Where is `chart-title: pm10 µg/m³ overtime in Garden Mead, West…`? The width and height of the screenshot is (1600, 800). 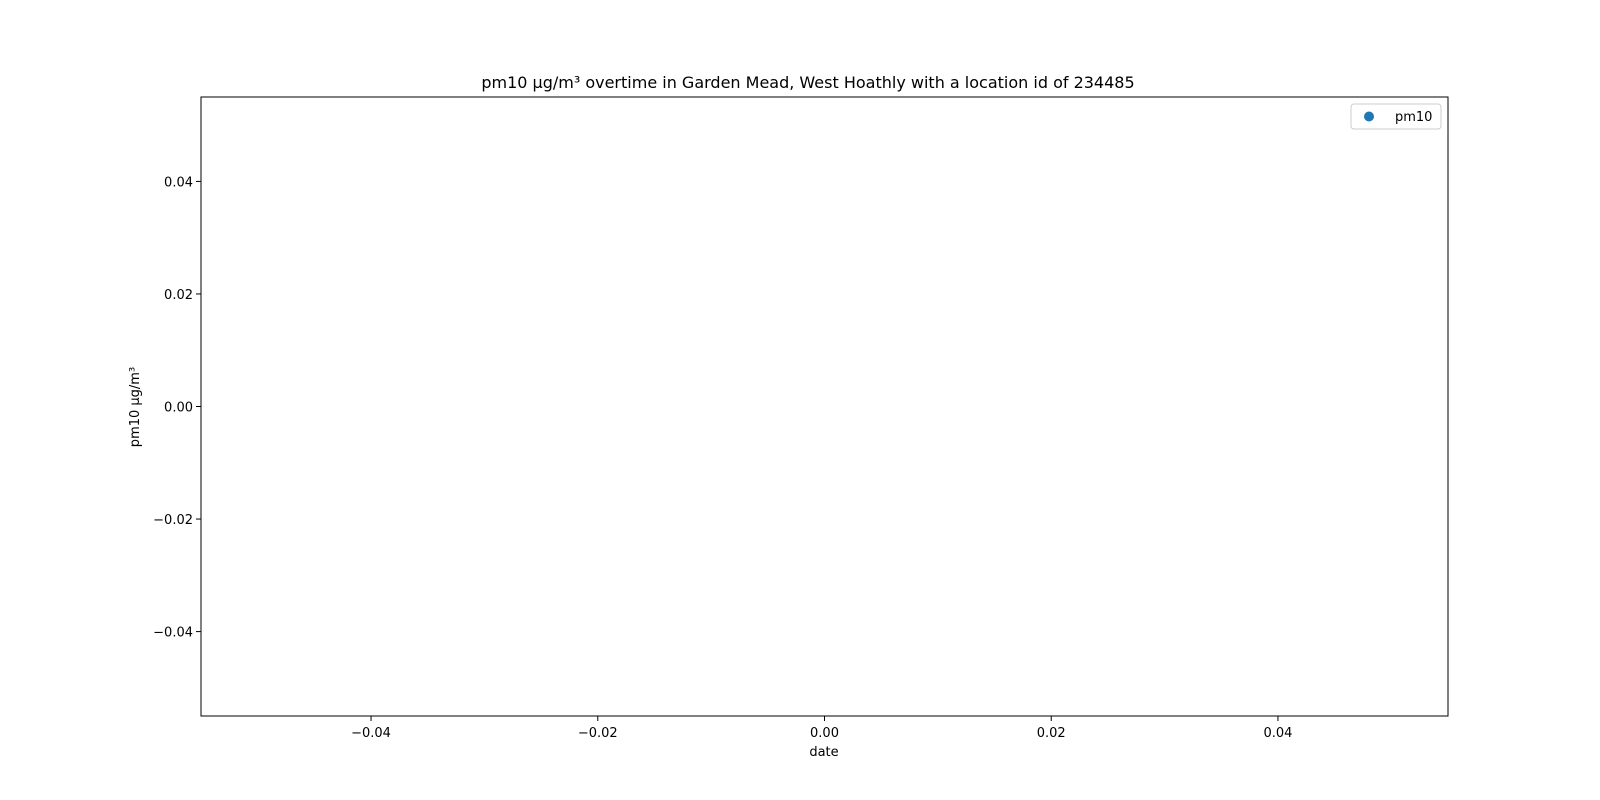 chart-title: pm10 µg/m³ overtime in Garden Mead, West… is located at coordinates (807, 82).